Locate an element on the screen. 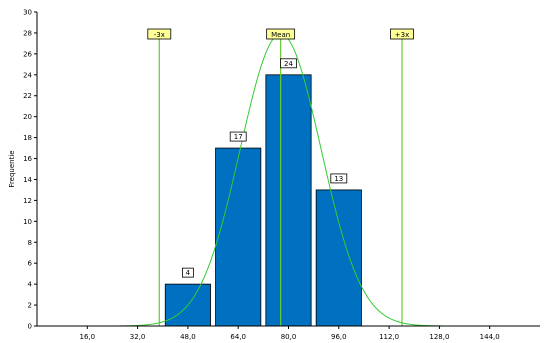 The width and height of the screenshot is (545, 343). data-label-1: 17 is located at coordinates (238, 137).